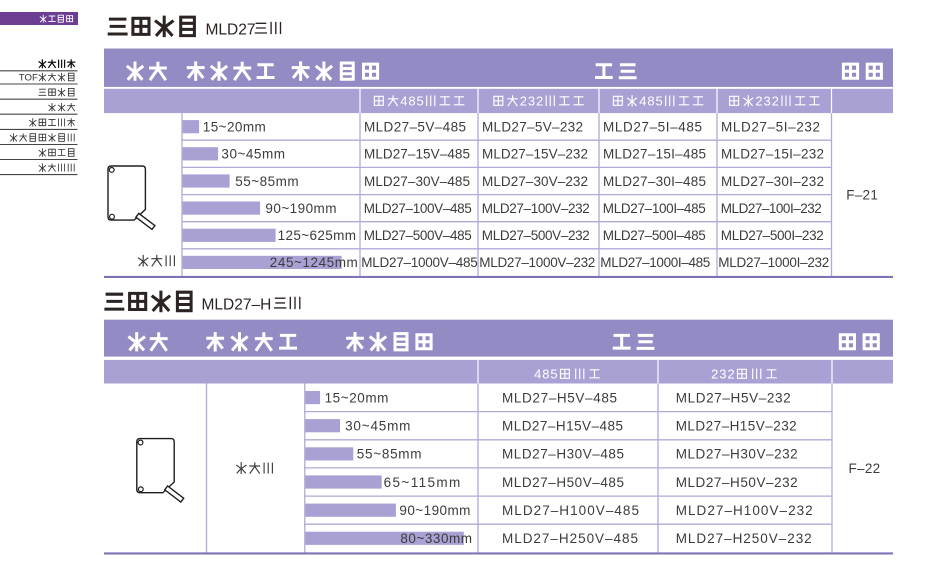 This screenshot has height=561, width=952. What do you see at coordinates (771, 208) in the screenshot?
I see `svg-text: MLD27–100I–232` at bounding box center [771, 208].